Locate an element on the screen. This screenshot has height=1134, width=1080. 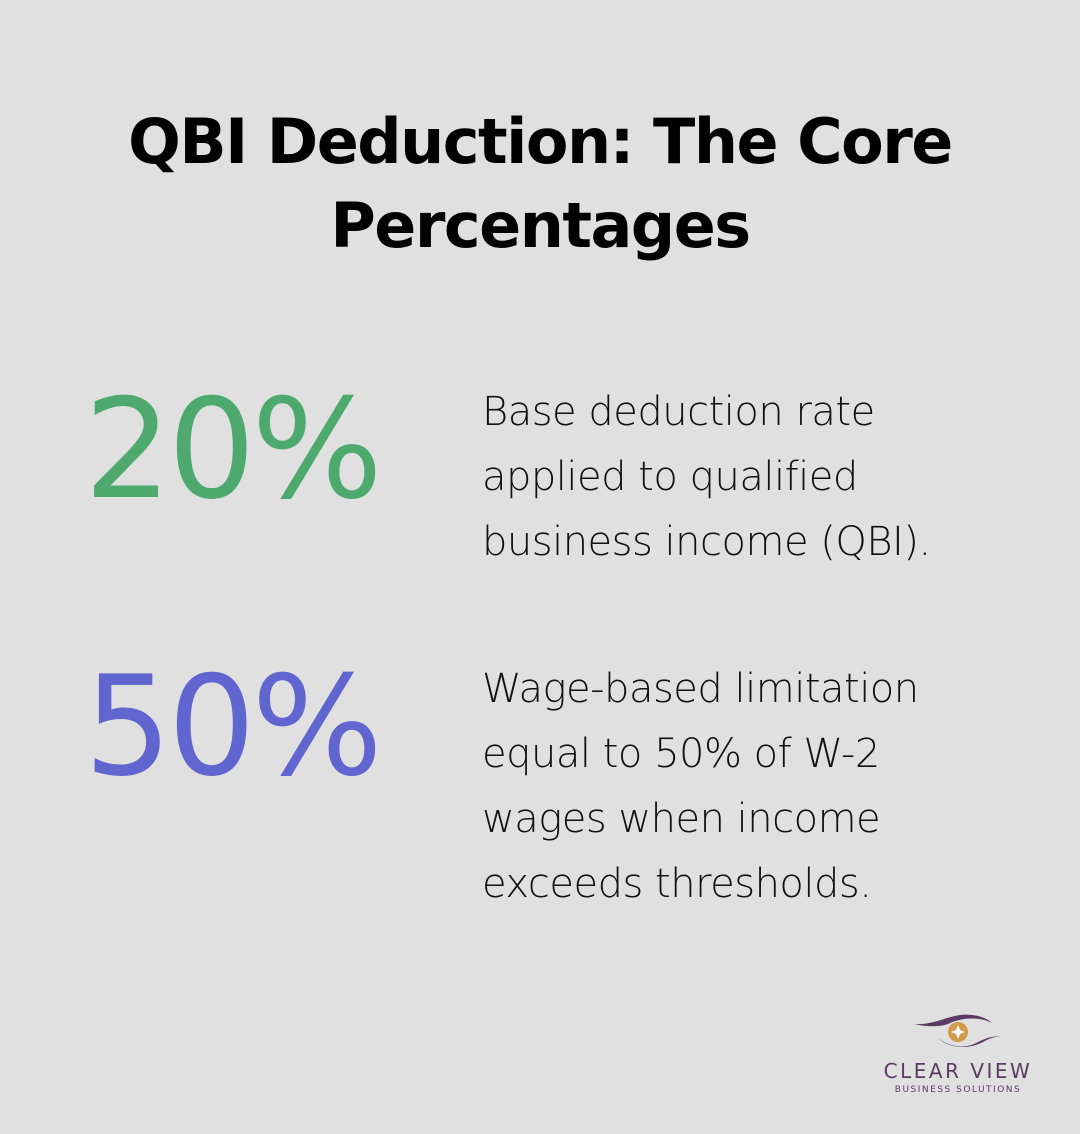
logo-tagline: BUSINESS SOLUTIONS is located at coordinates (958, 1090).